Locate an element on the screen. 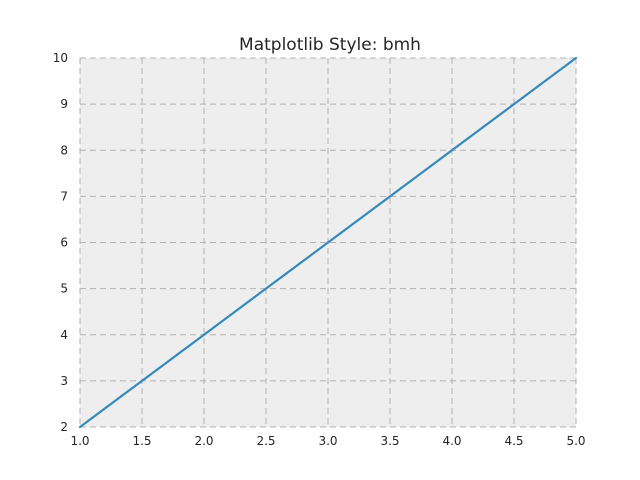 The width and height of the screenshot is (640, 480). x-tick-label: 4.5 is located at coordinates (513, 441).